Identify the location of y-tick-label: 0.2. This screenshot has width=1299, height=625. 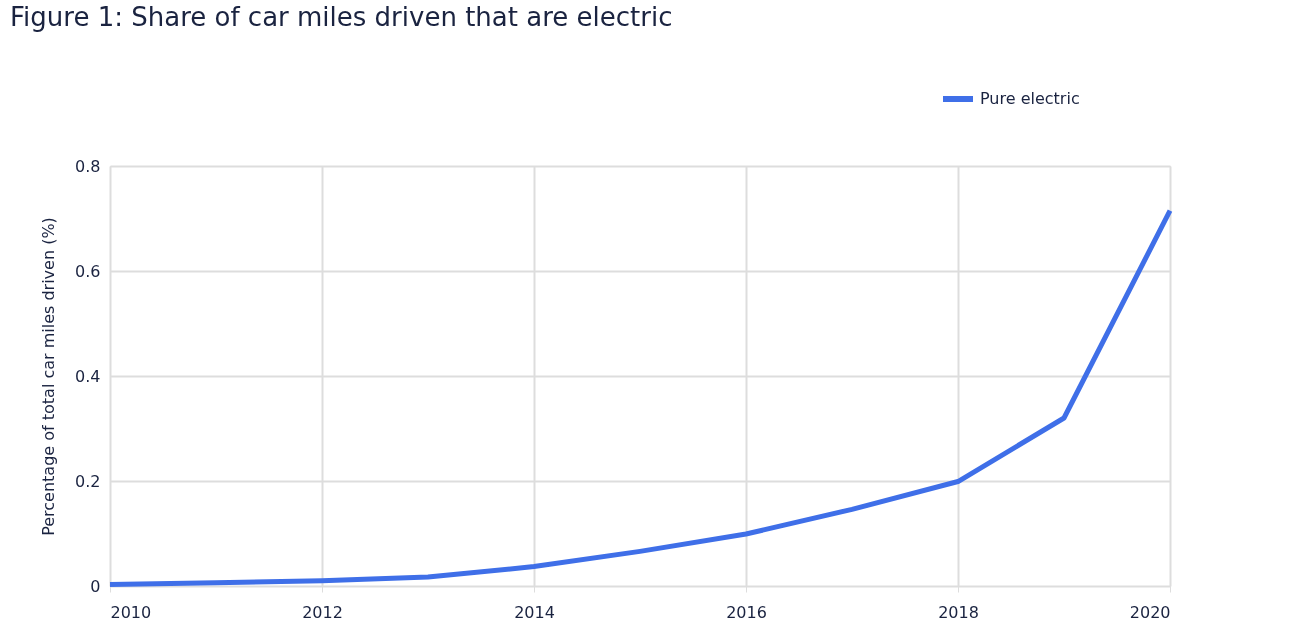
(88, 481).